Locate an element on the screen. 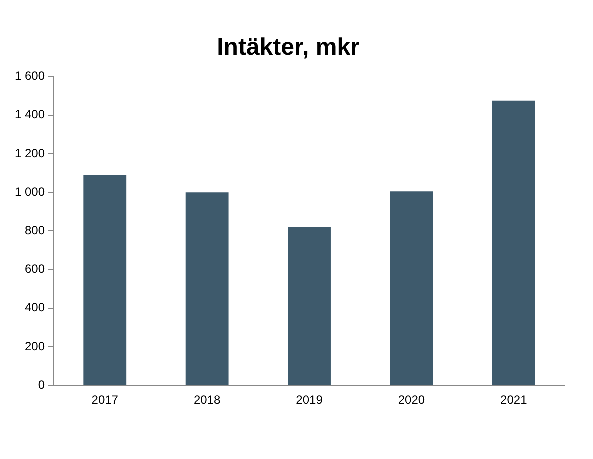 This screenshot has width=593, height=459. y-tick-label: 1 200 is located at coordinates (30, 153).